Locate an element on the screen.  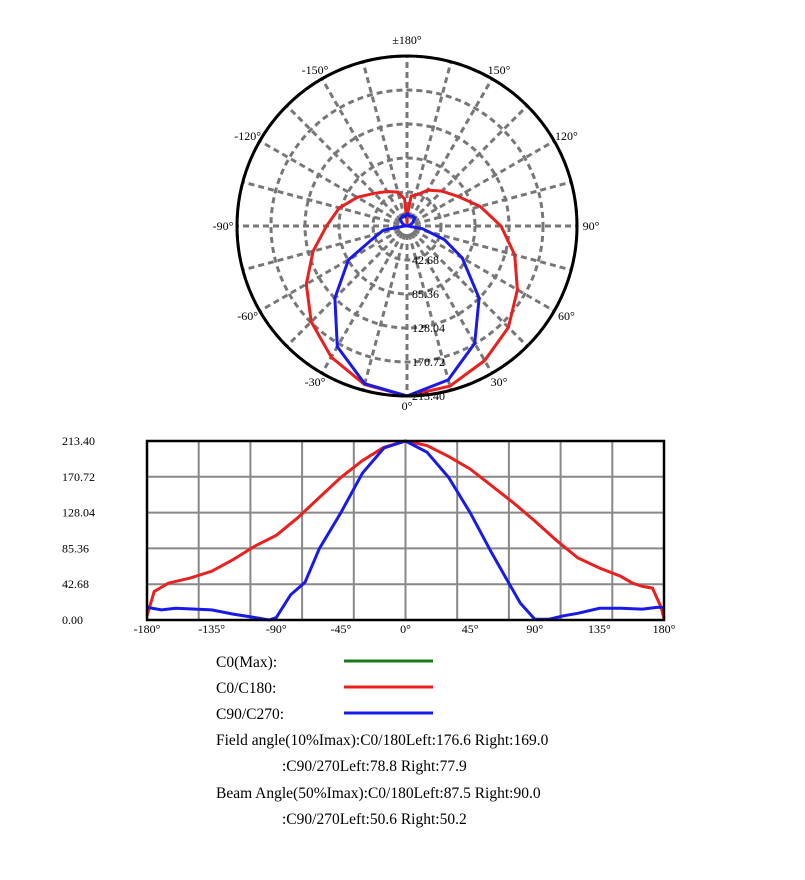
y-tick-label: 213.40 is located at coordinates (78, 441).